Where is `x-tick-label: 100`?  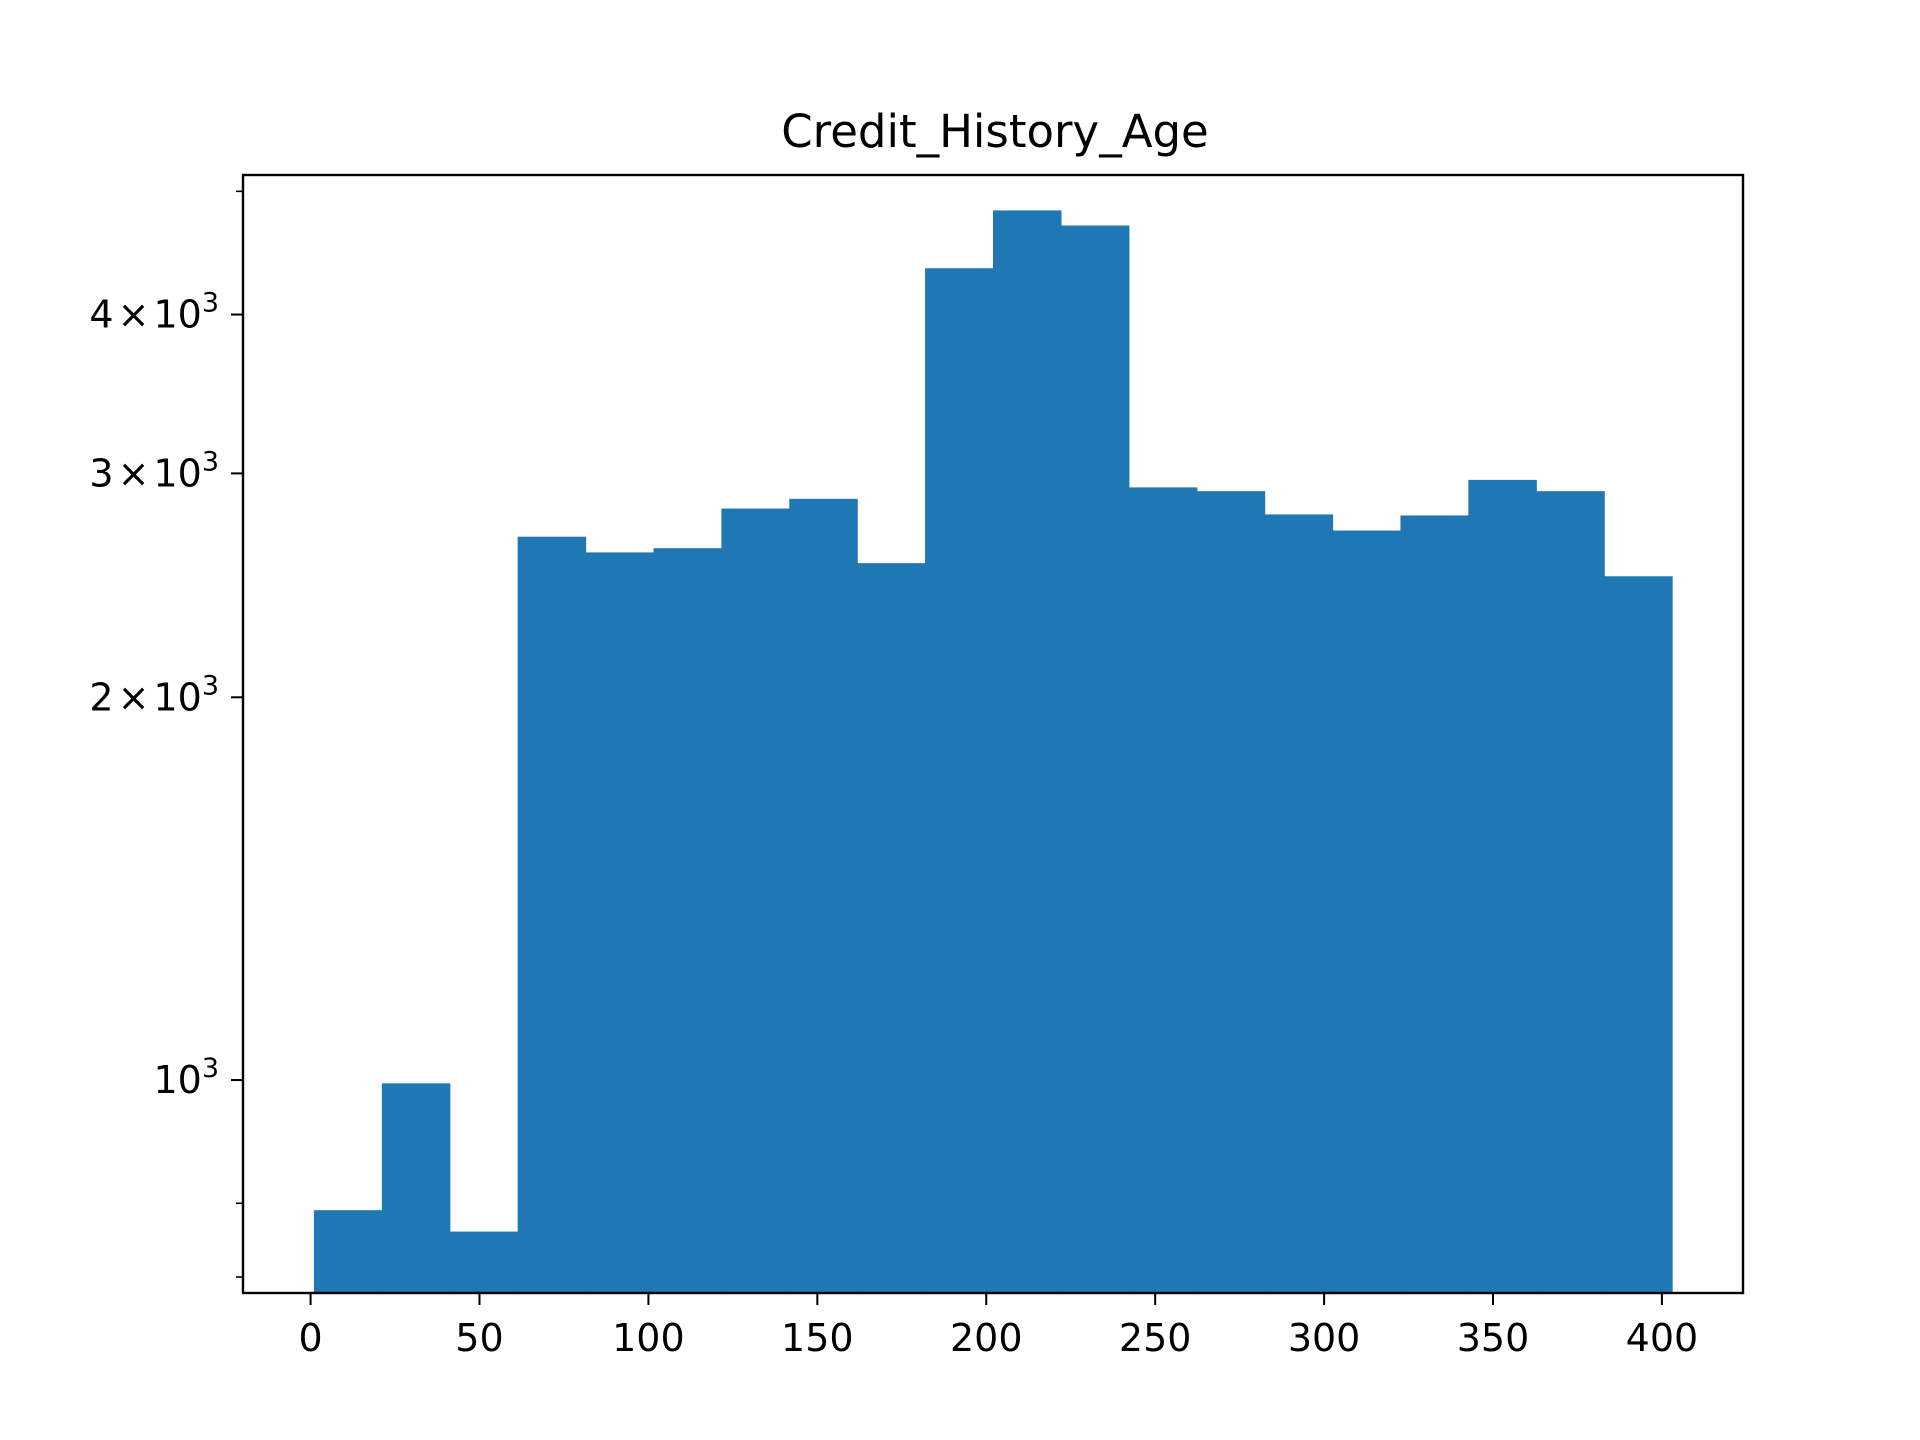 x-tick-label: 100 is located at coordinates (648, 1338).